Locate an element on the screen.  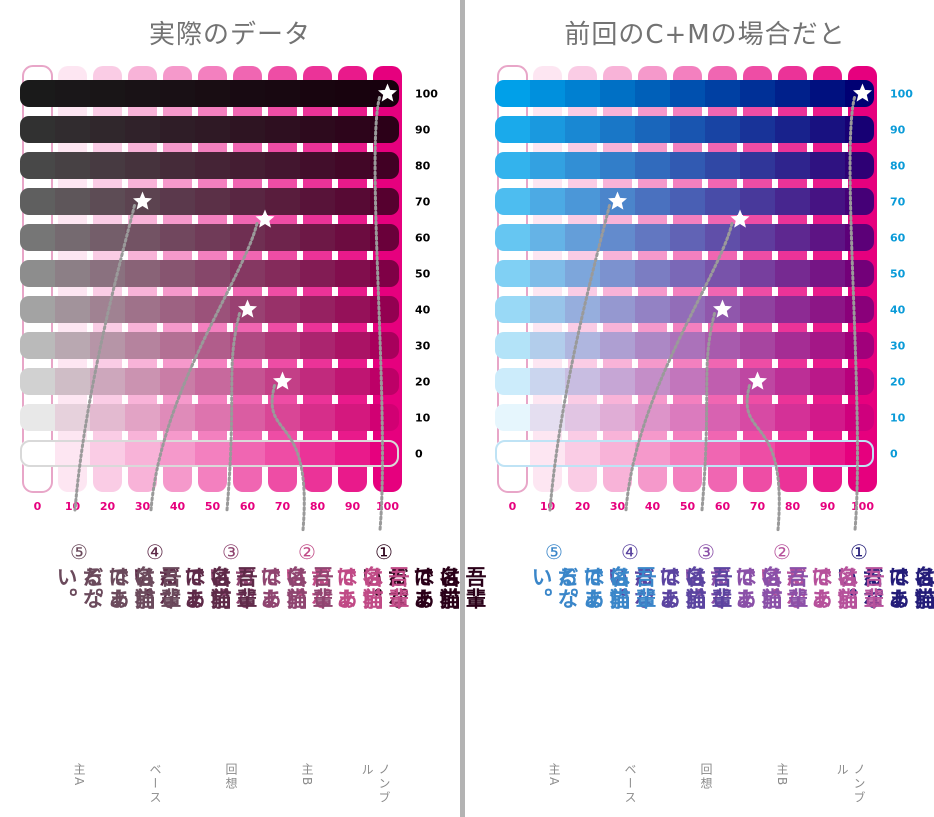
row-label-30: 30 is located at coordinates (898, 346).